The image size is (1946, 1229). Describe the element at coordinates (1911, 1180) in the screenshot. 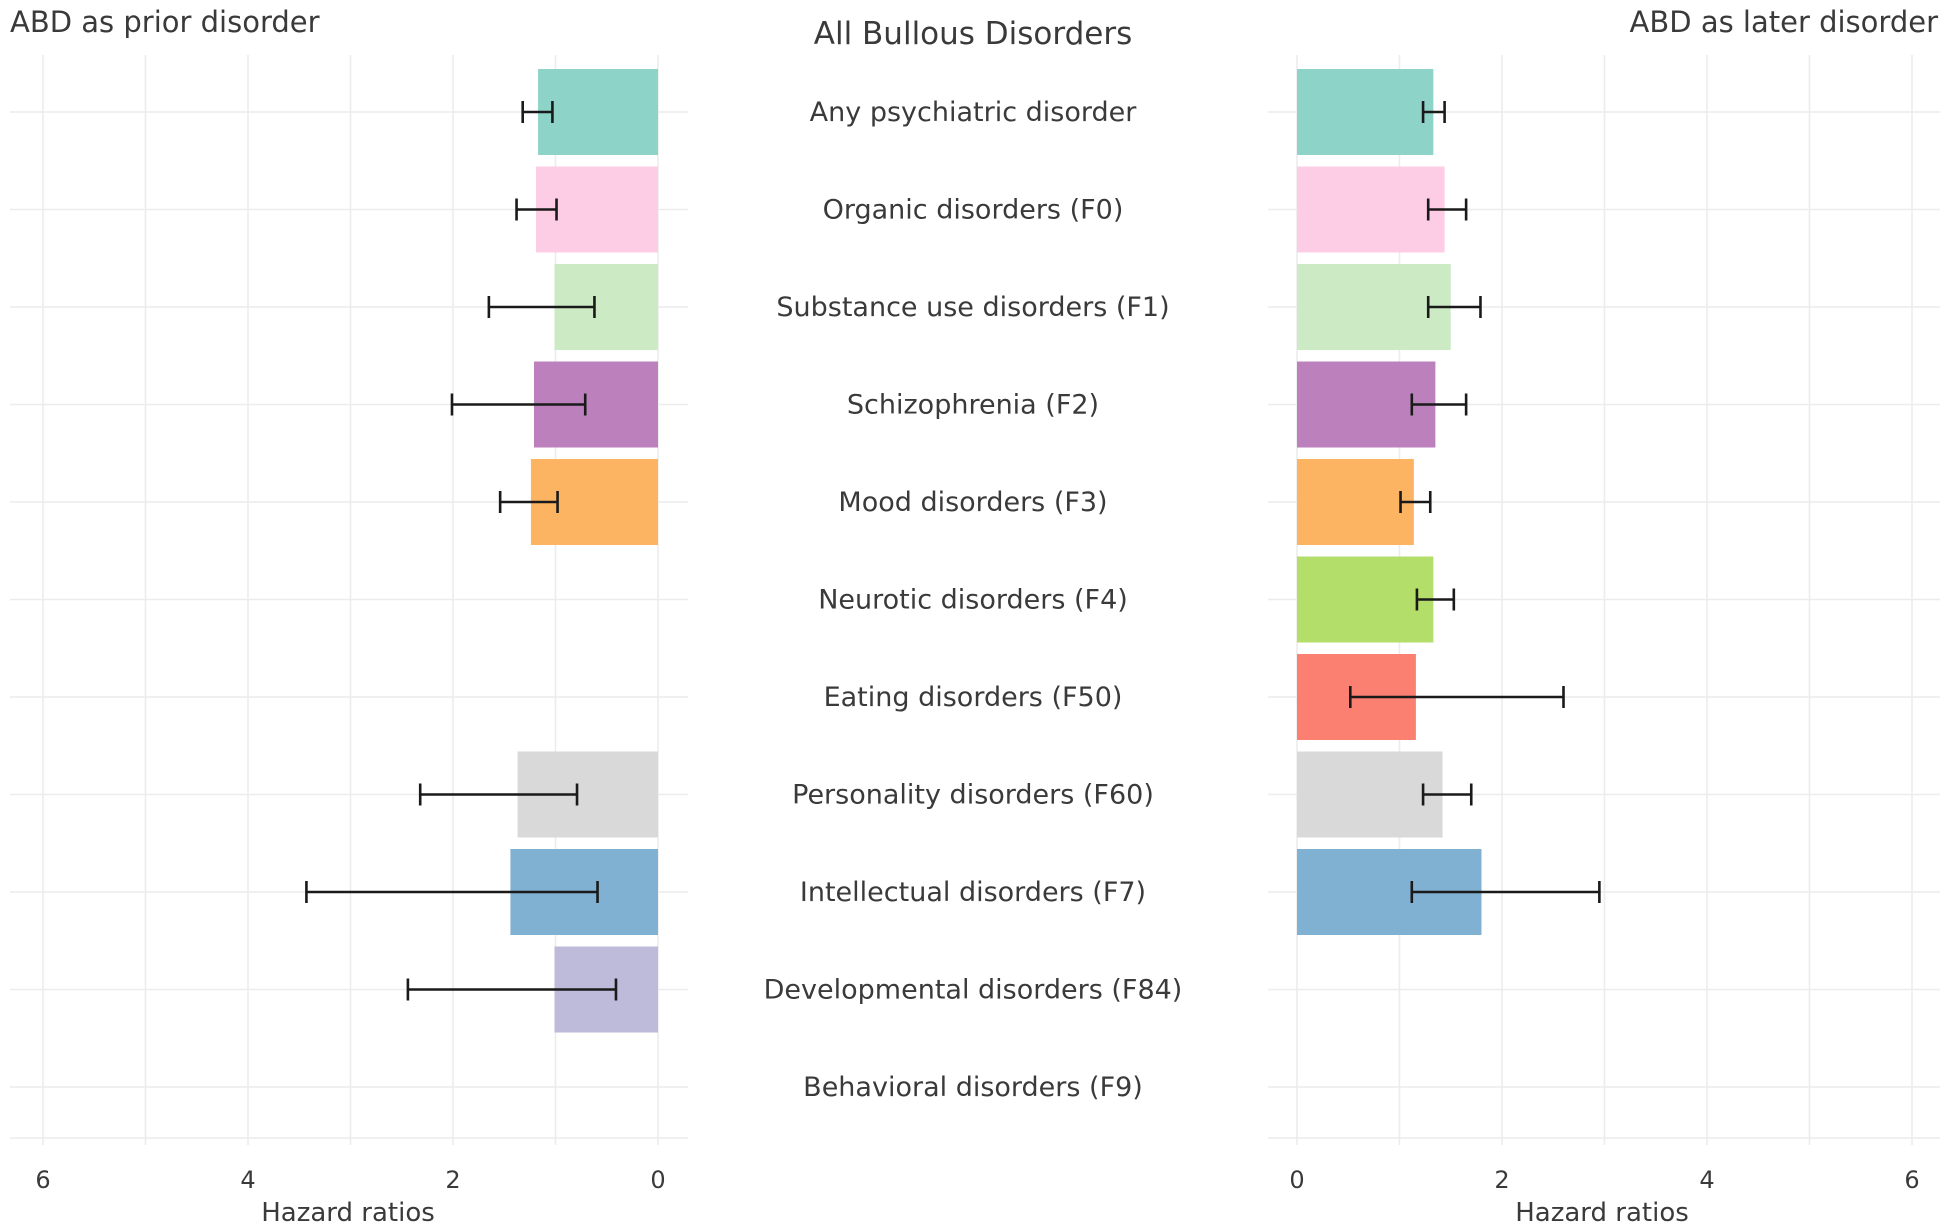

I see `tick-label-right-3: 6` at that location.